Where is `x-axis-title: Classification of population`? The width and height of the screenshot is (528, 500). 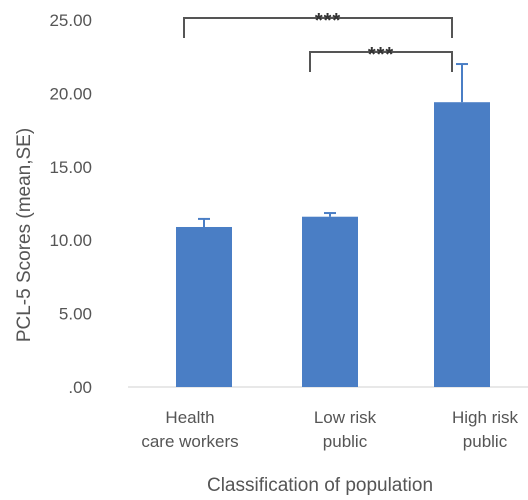 x-axis-title: Classification of population is located at coordinates (320, 485).